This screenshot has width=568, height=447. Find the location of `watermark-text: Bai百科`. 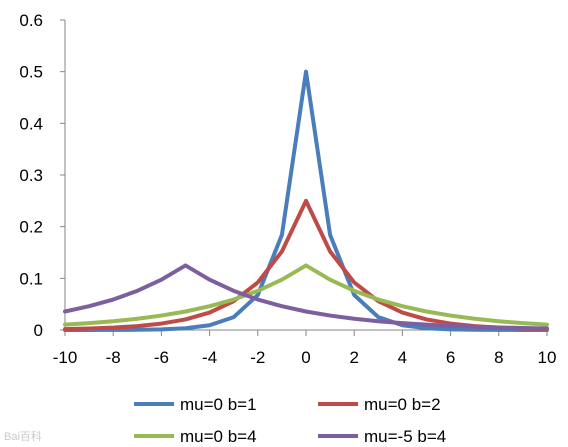

watermark-text: Bai百科 is located at coordinates (23, 436).